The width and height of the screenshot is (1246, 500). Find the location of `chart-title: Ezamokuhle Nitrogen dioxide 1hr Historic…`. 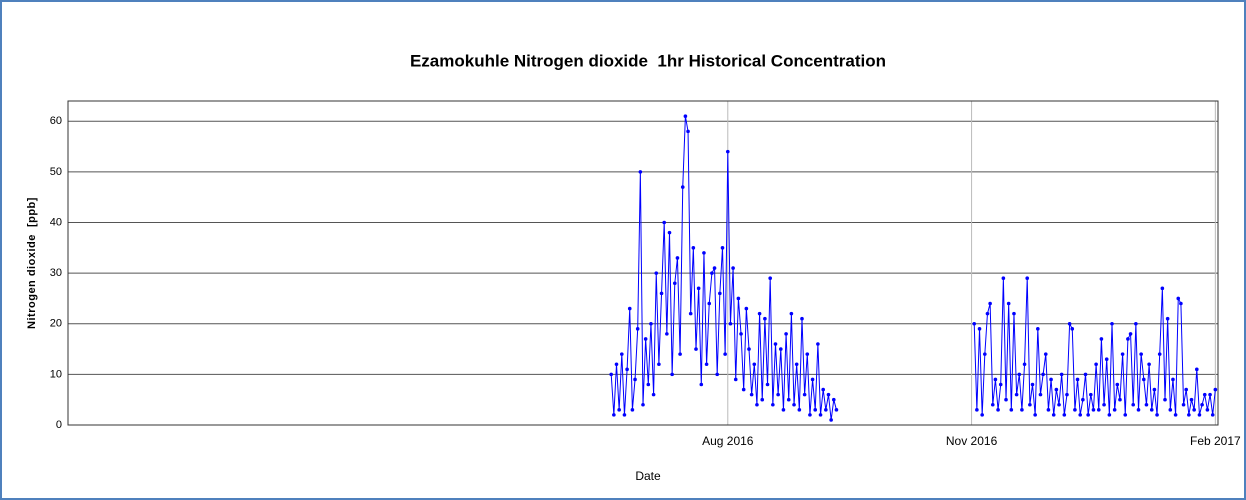

chart-title: Ezamokuhle Nitrogen dioxide 1hr Historic… is located at coordinates (648, 60).